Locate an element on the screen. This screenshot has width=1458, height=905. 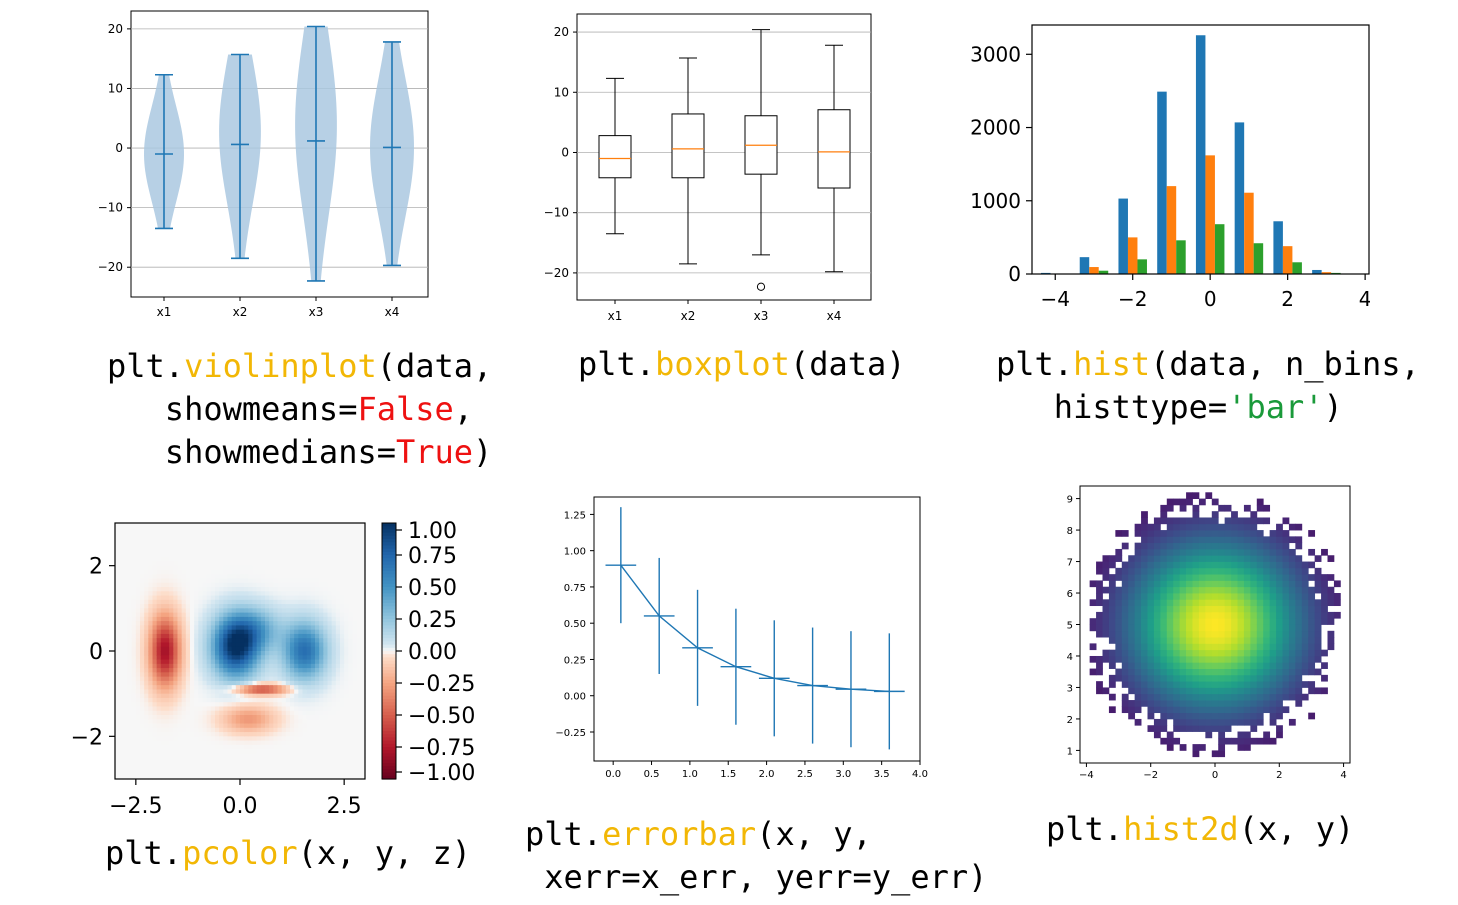
x-tick-label: 3.0 is located at coordinates (843, 774).